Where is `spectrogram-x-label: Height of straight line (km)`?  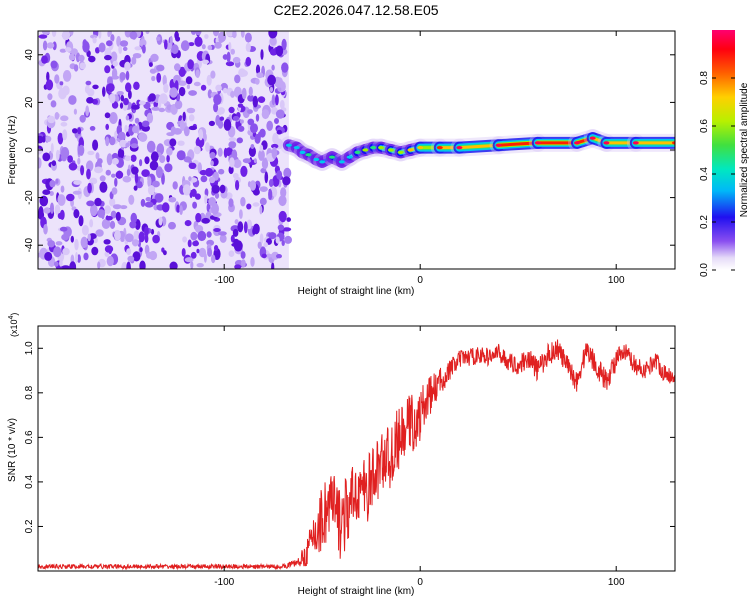
spectrogram-x-label: Height of straight line (km) is located at coordinates (356, 291).